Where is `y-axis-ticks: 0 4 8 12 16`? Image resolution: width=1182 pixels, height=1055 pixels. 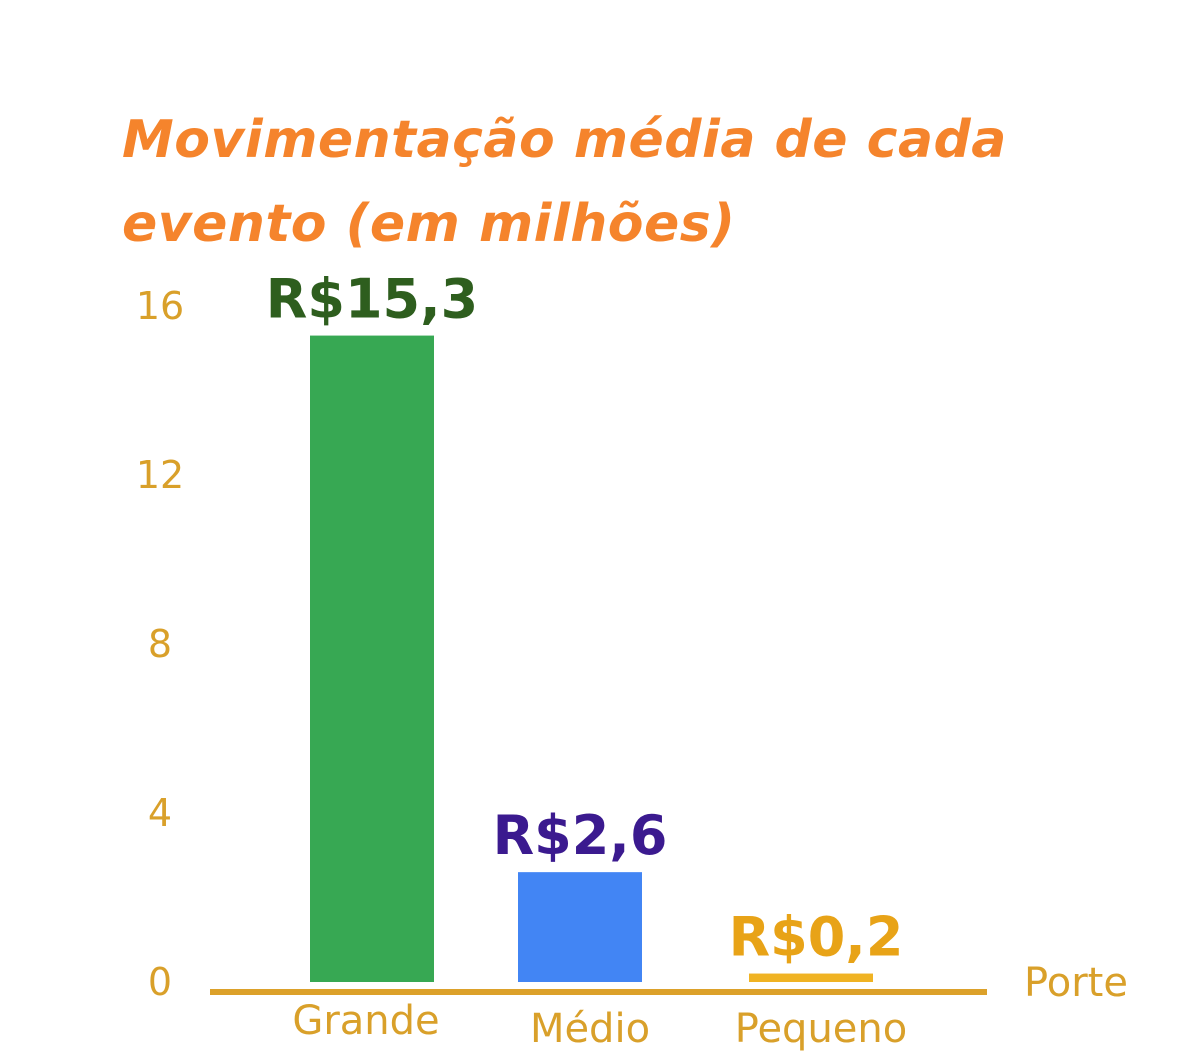 y-axis-ticks: 0 4 8 12 16 is located at coordinates (160, 644).